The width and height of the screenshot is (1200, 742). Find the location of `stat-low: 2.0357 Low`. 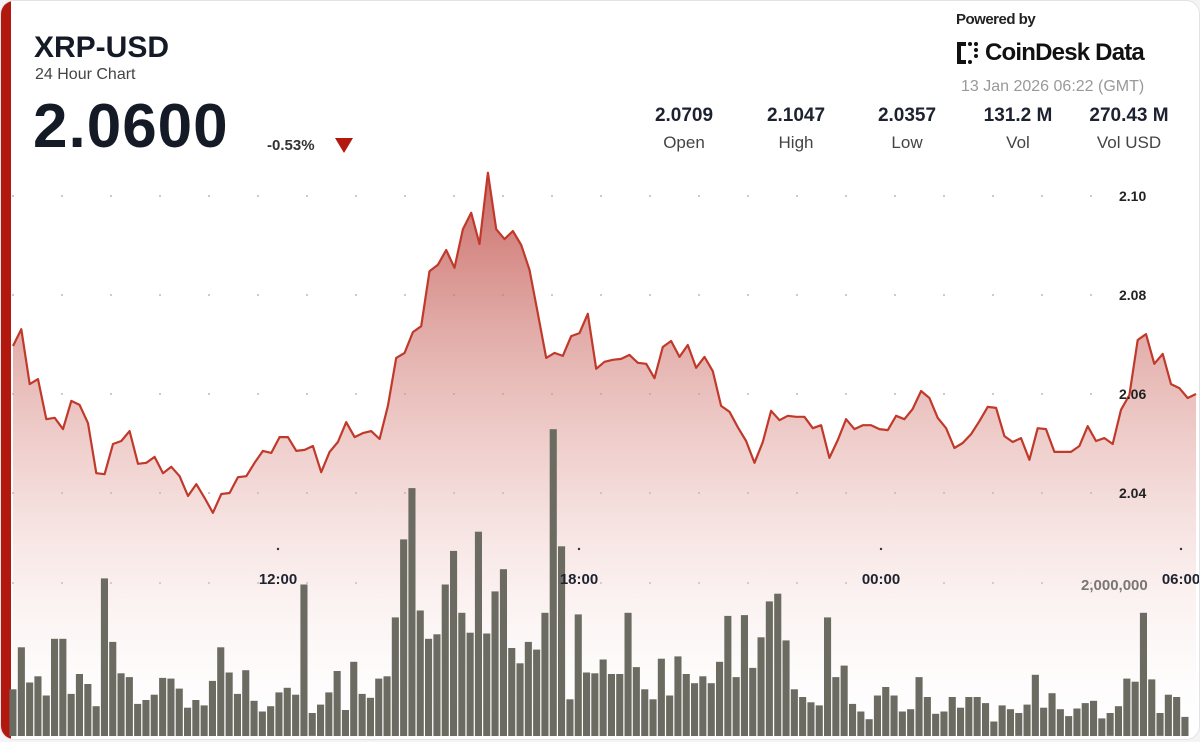

stat-low: 2.0357 Low is located at coordinates (907, 129).